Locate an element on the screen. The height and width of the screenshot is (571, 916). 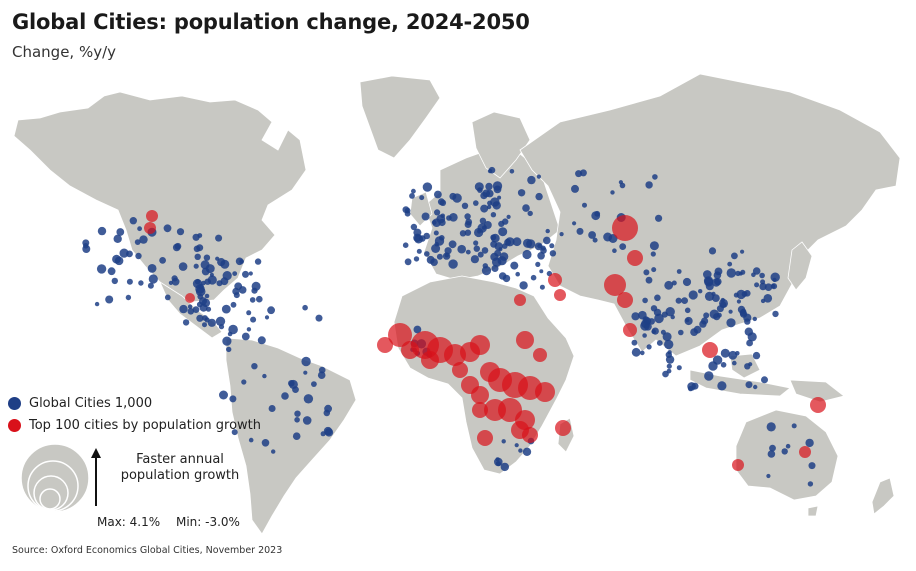
legend-item-global-cities: Global Cities 1,000 is located at coordinates (138, 403).